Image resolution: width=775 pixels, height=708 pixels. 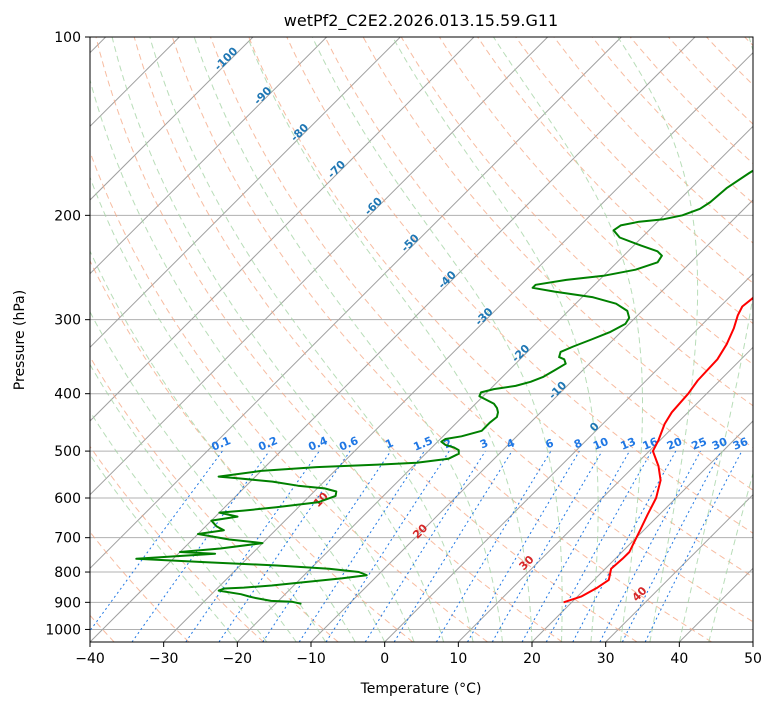 What do you see at coordinates (384, 659) in the screenshot?
I see `x-tick-label: 0` at bounding box center [384, 659].